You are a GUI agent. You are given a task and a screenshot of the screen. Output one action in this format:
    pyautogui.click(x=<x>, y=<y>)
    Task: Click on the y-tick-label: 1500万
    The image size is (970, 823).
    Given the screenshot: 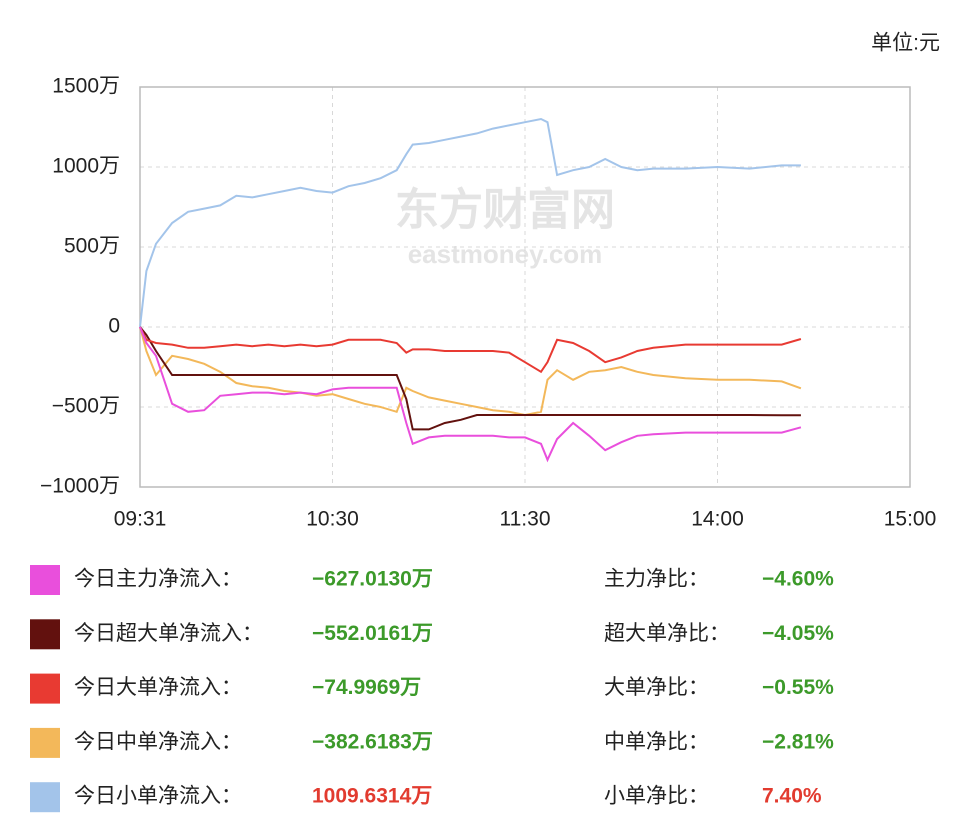 What is the action you would take?
    pyautogui.click(x=86, y=86)
    